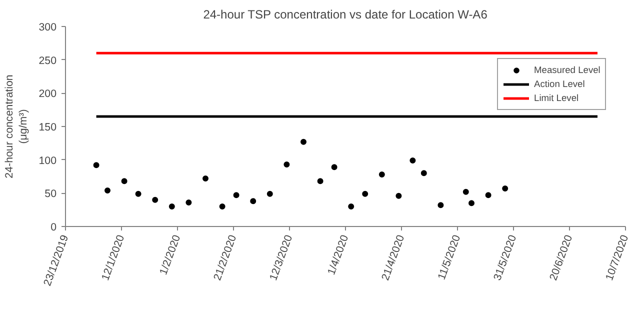  I want to click on y-tick-label: 150, so click(47, 128).